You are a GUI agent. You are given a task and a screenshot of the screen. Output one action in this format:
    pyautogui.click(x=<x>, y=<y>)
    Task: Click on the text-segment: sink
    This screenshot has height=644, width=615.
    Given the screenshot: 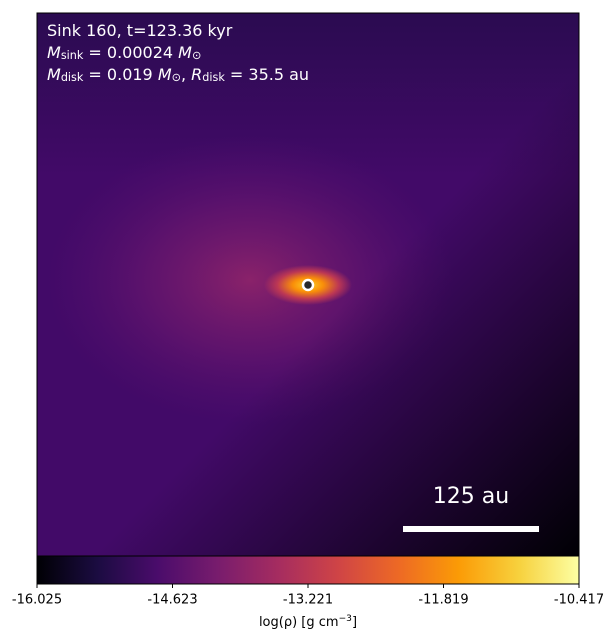 What is the action you would take?
    pyautogui.click(x=72, y=55)
    